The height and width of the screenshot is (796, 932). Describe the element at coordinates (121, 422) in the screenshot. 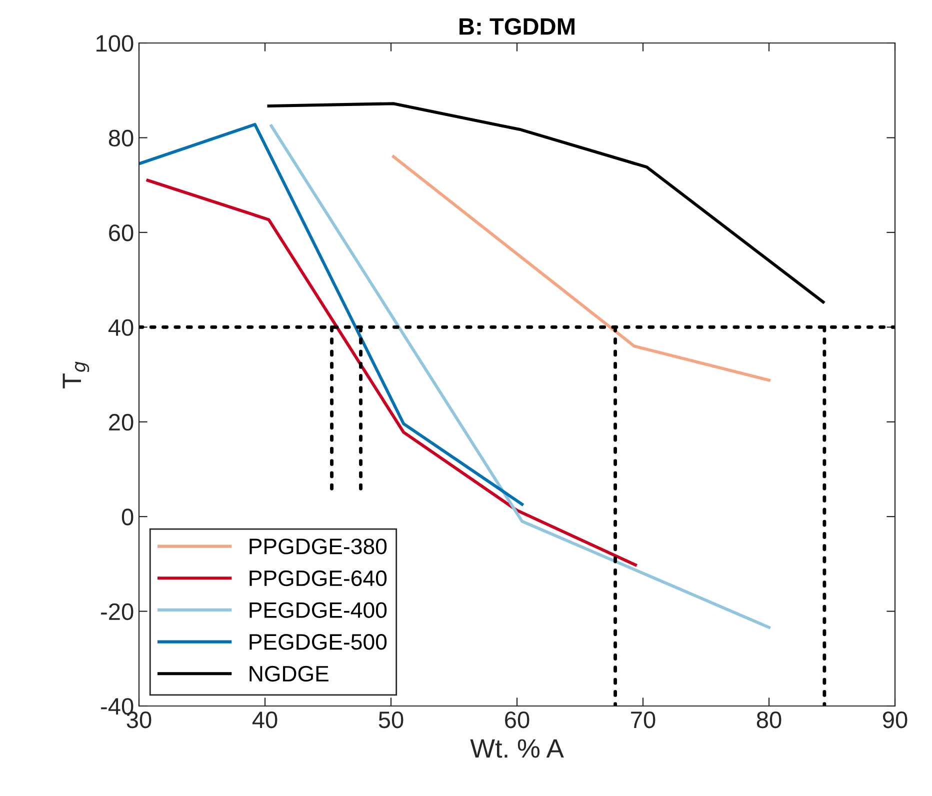

I see `y-tick-label: 20` at that location.